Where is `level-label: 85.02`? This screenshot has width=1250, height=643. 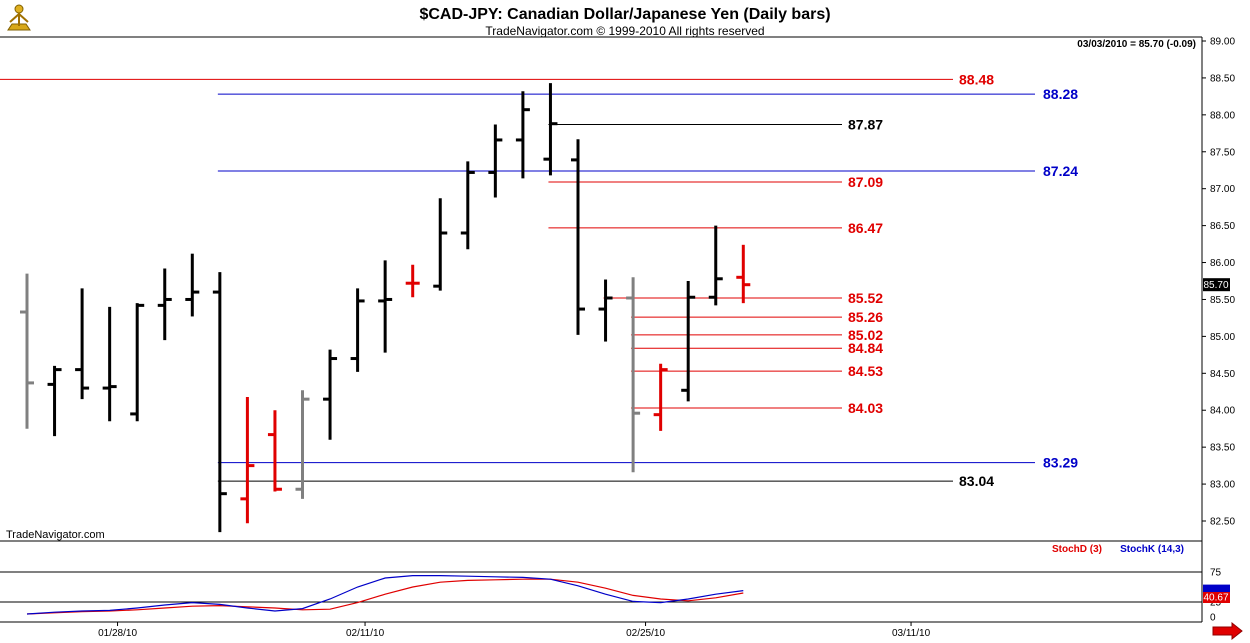 level-label: 85.02 is located at coordinates (865, 335).